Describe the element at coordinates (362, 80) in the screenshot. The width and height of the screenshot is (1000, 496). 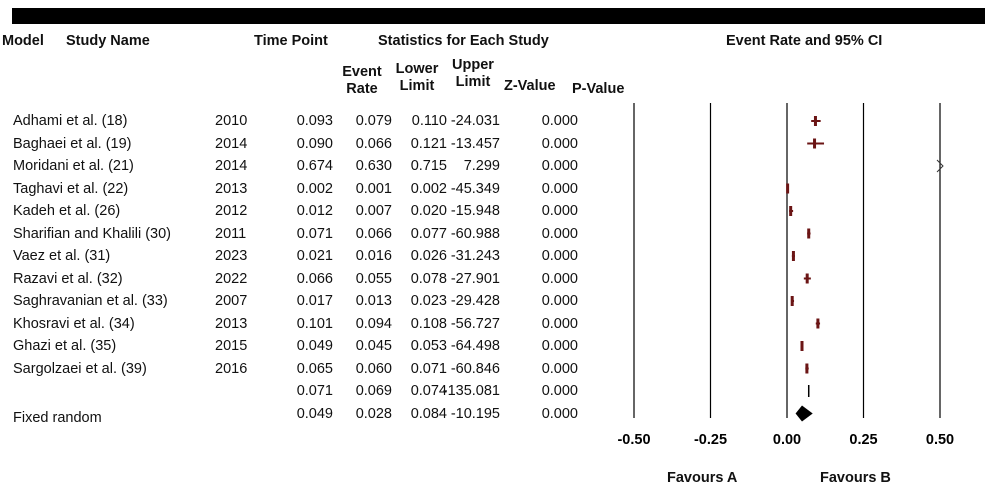
I see `col-header-event-rate: Event Rate` at that location.